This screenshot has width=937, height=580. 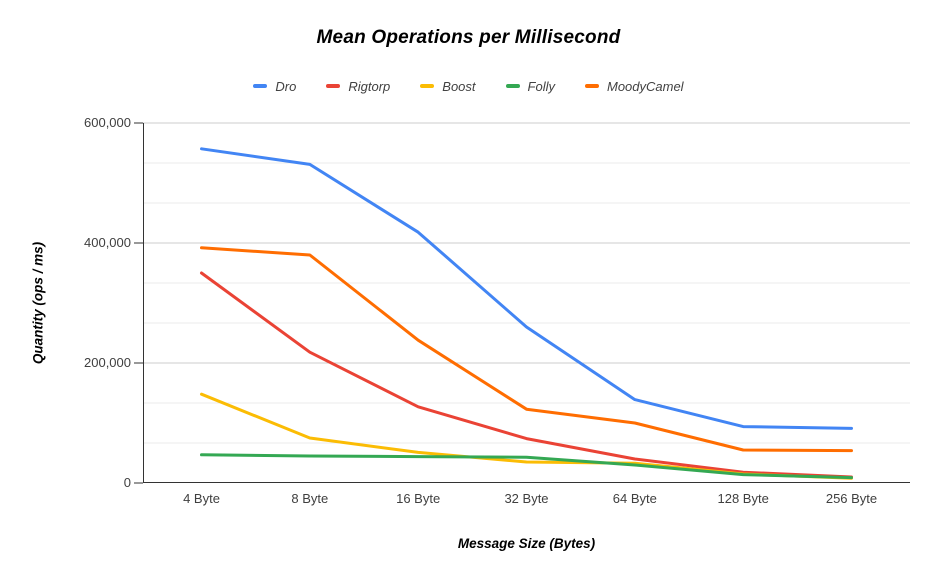 I want to click on y-tick-label: 600,000, so click(x=107, y=122).